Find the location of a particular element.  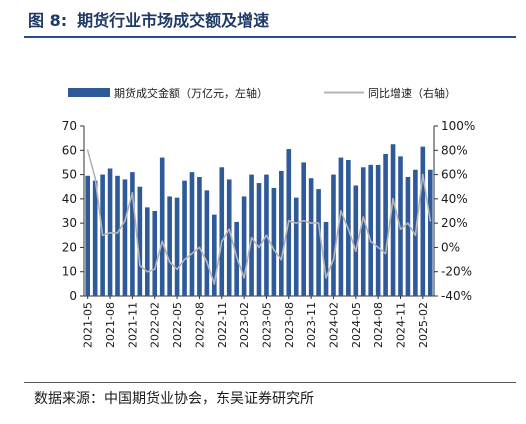

left-tick-label: 50 is located at coordinates (69, 175).